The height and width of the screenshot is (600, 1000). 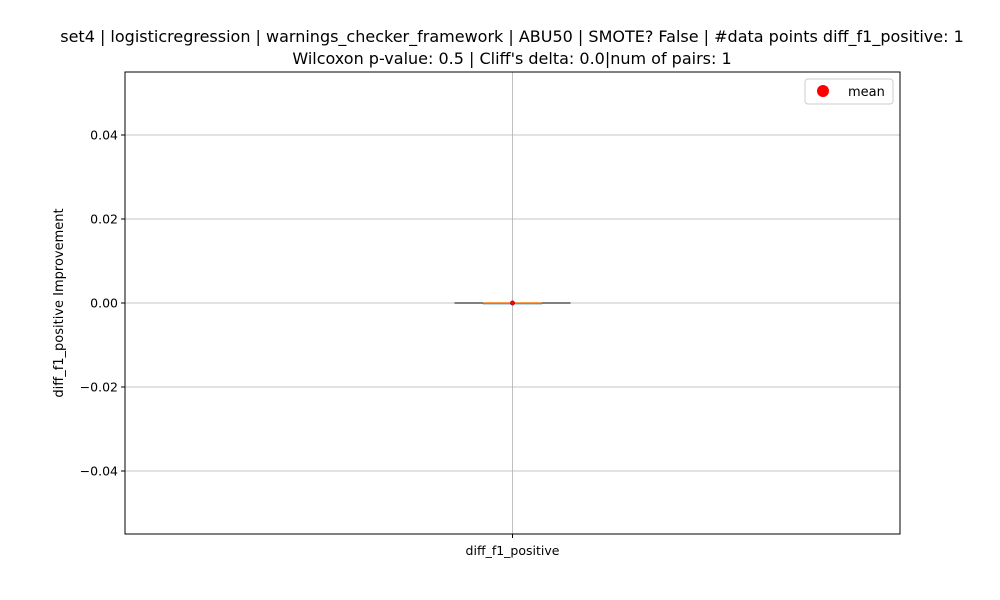 I want to click on legend-box, so click(x=849, y=91).